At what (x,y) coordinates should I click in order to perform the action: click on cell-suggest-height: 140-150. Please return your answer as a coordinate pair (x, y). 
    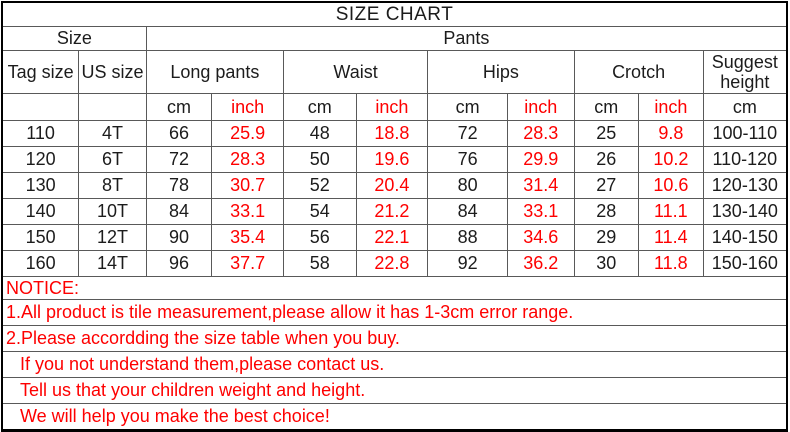
    Looking at the image, I should click on (745, 237).